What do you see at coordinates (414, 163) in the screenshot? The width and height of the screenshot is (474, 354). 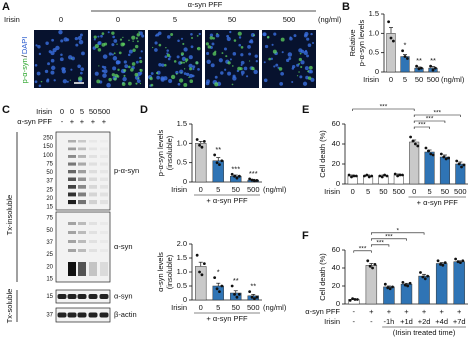 I see `bar` at bounding box center [414, 163].